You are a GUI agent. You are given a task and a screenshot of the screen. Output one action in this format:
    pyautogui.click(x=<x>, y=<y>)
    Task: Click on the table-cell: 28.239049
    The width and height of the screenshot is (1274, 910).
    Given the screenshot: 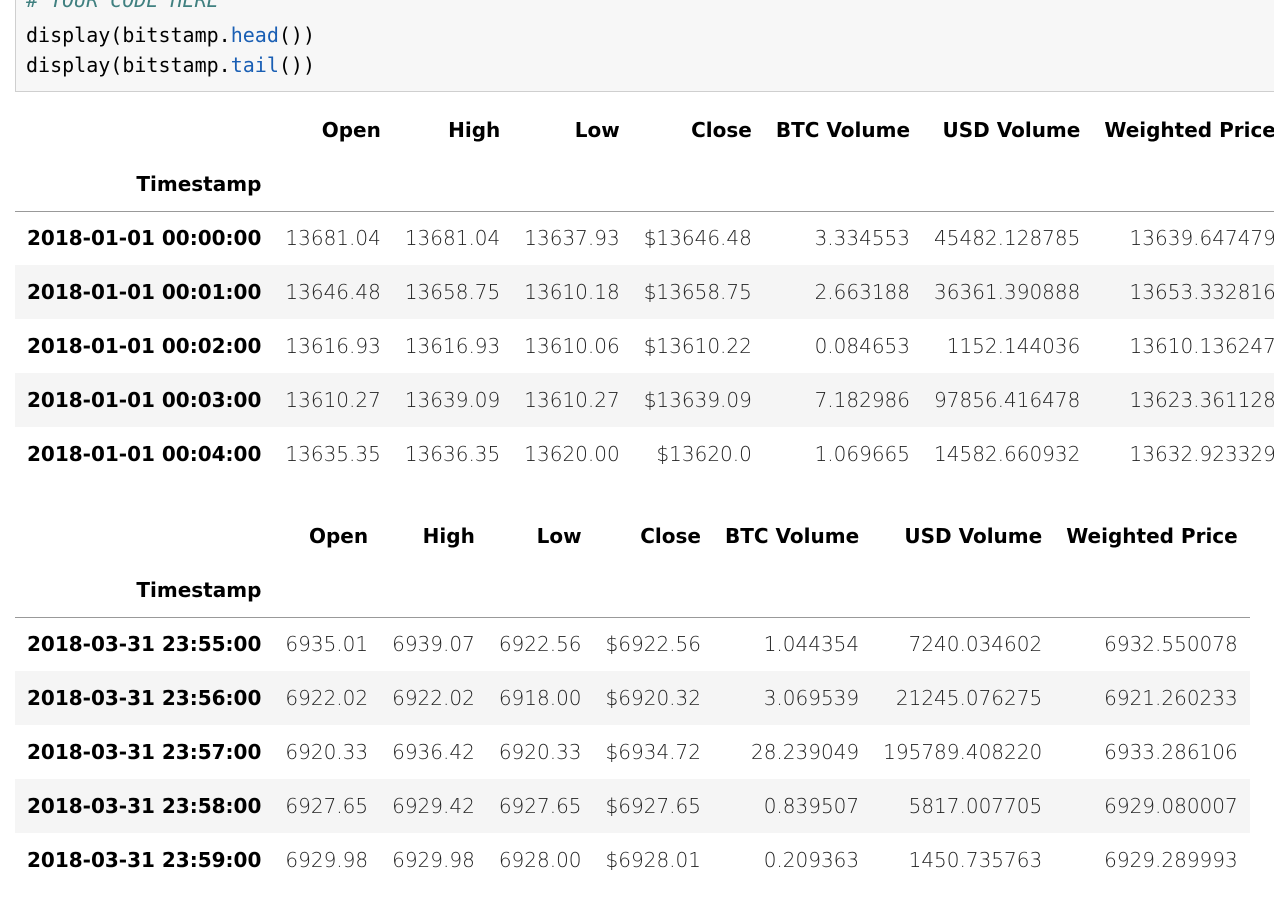 What is the action you would take?
    pyautogui.click(x=805, y=752)
    